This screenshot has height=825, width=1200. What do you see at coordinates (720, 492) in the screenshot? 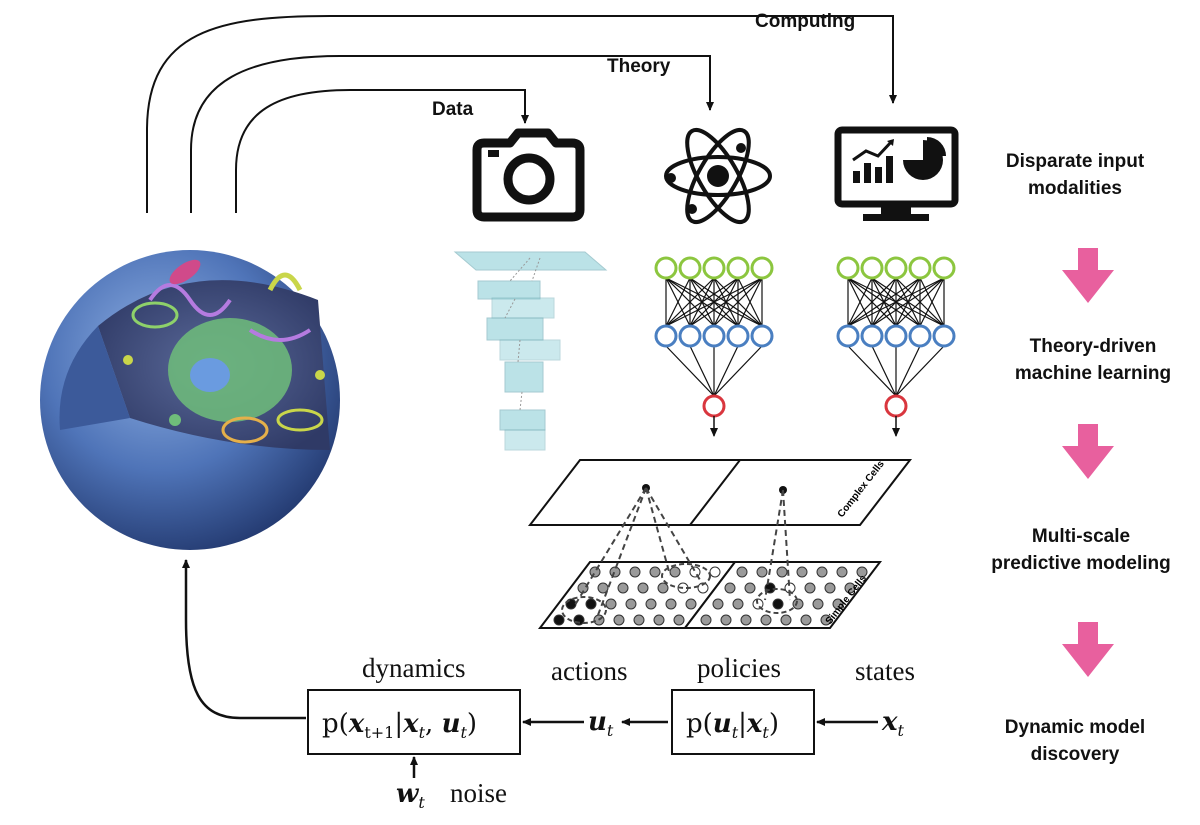
I see `complex-cells-layer: Complex Cells` at bounding box center [720, 492].